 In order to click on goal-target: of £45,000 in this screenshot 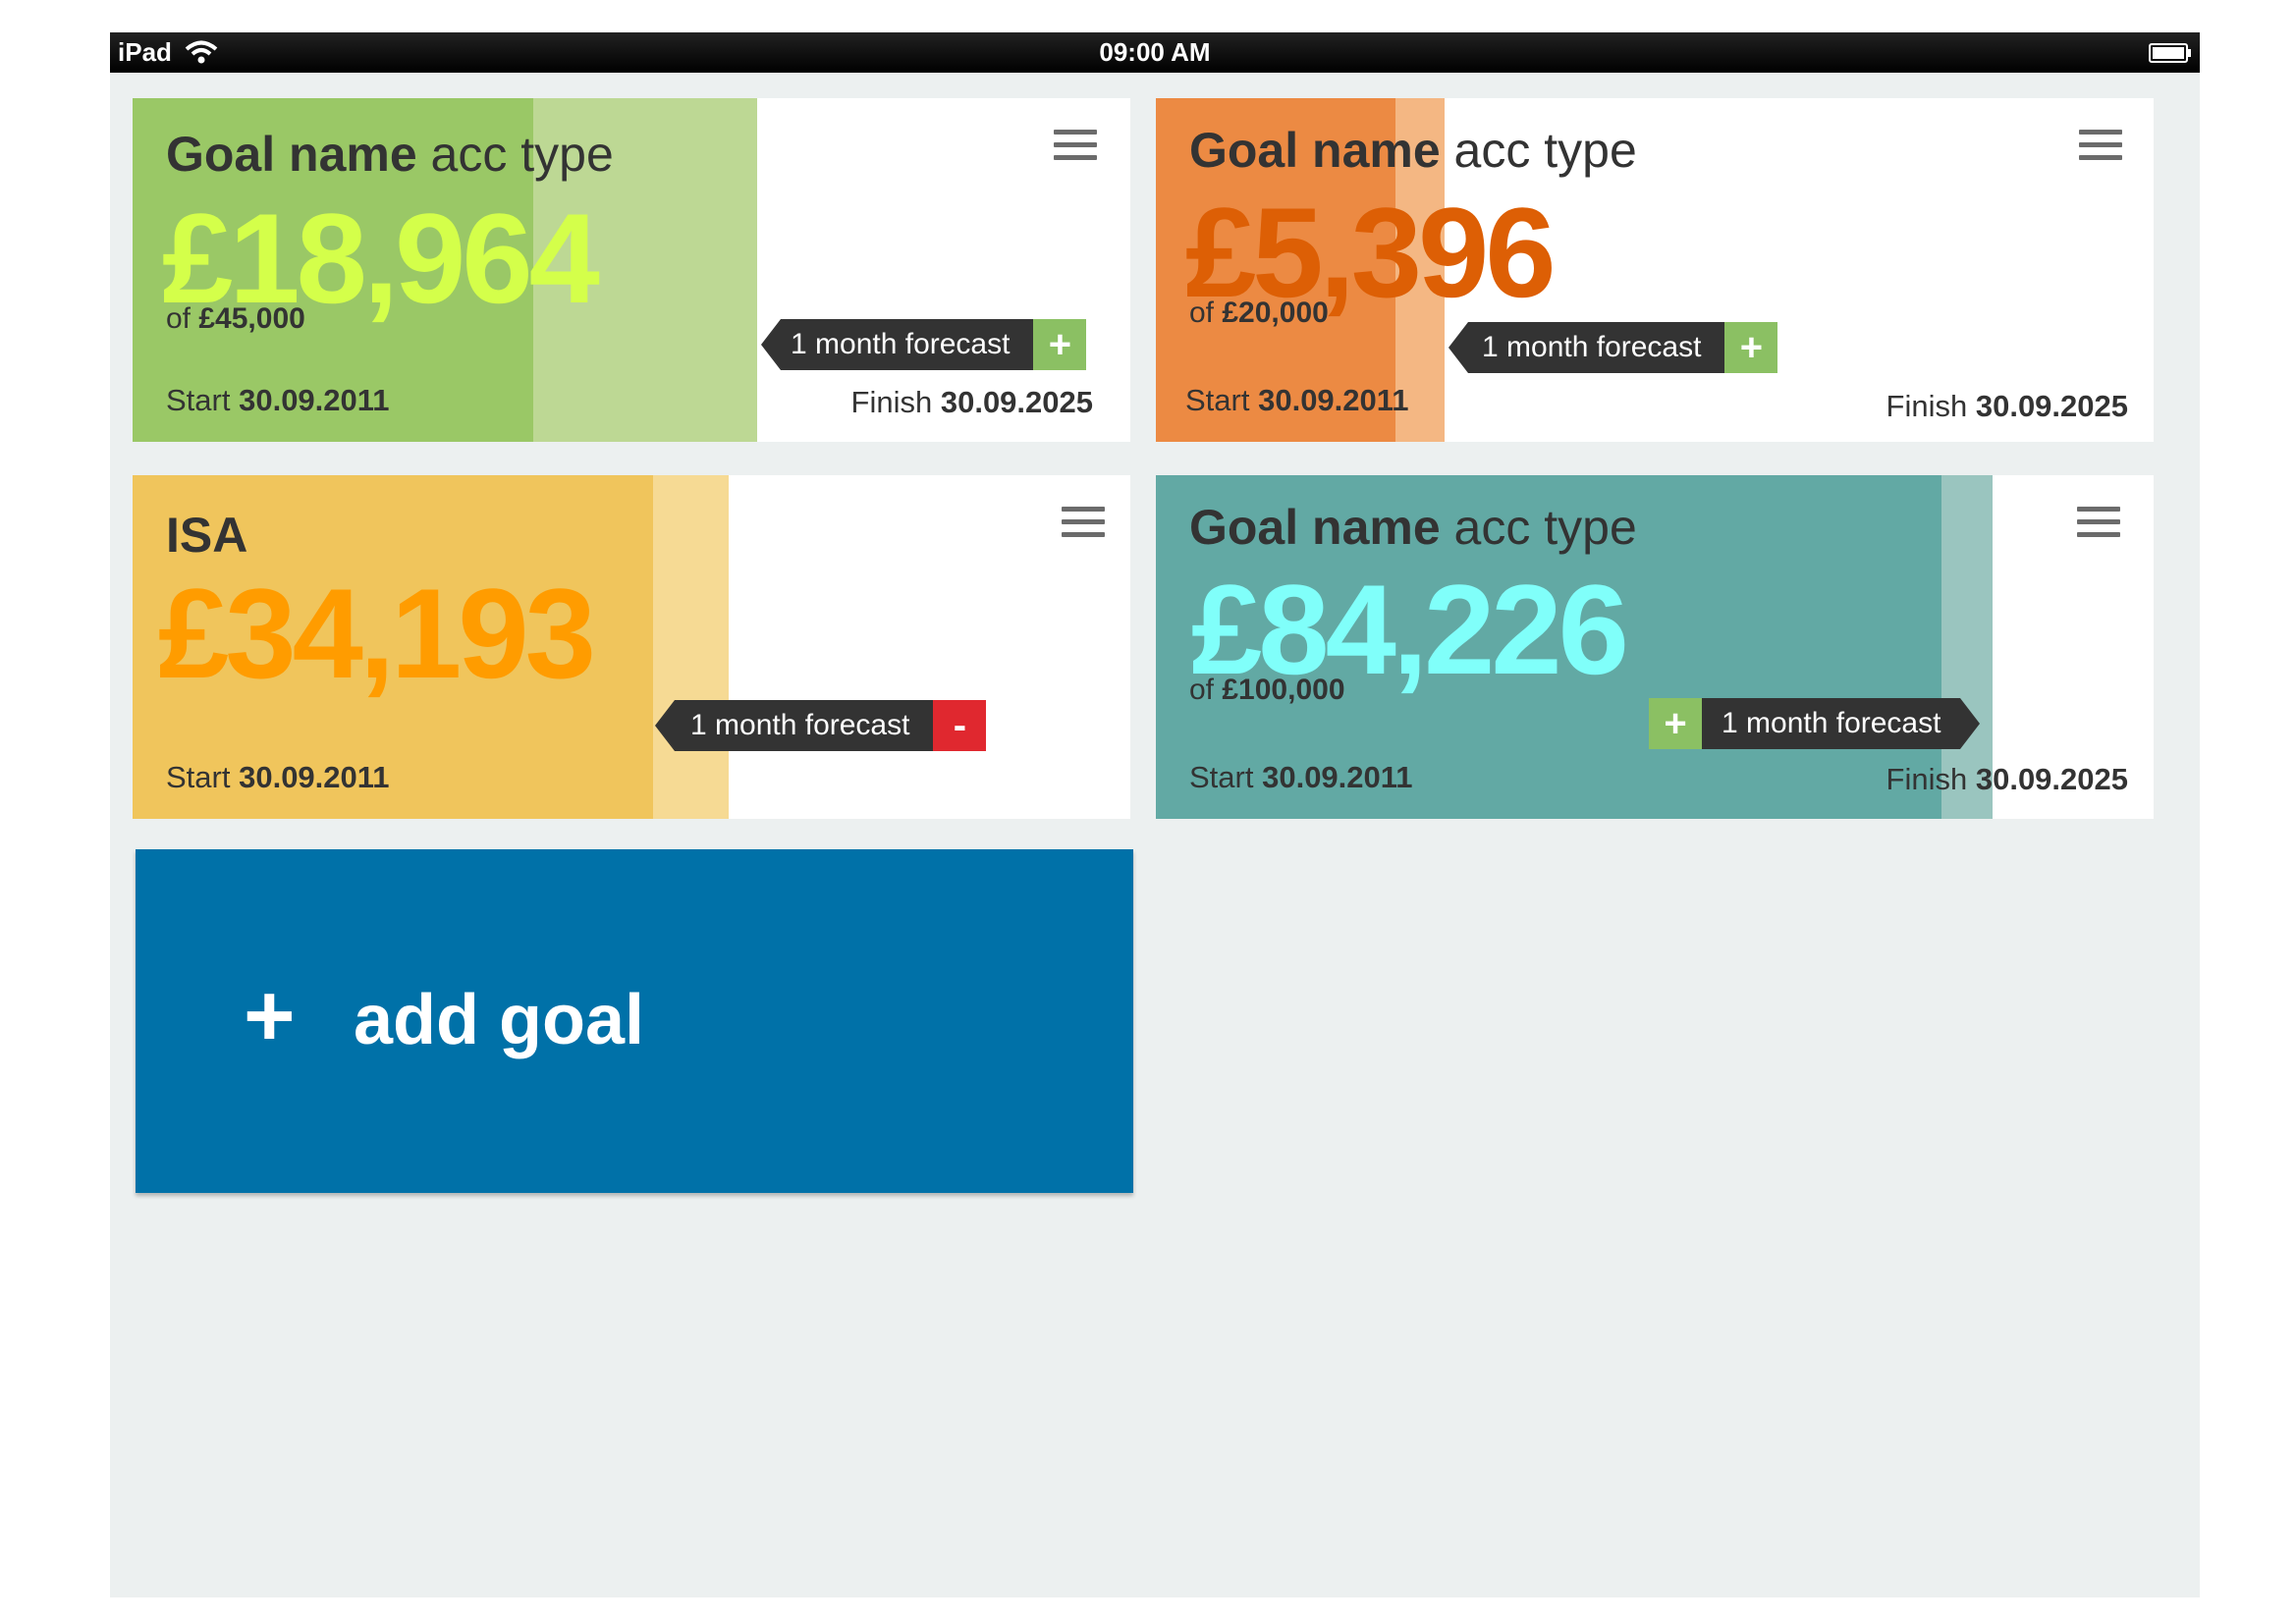, I will do `click(235, 318)`.